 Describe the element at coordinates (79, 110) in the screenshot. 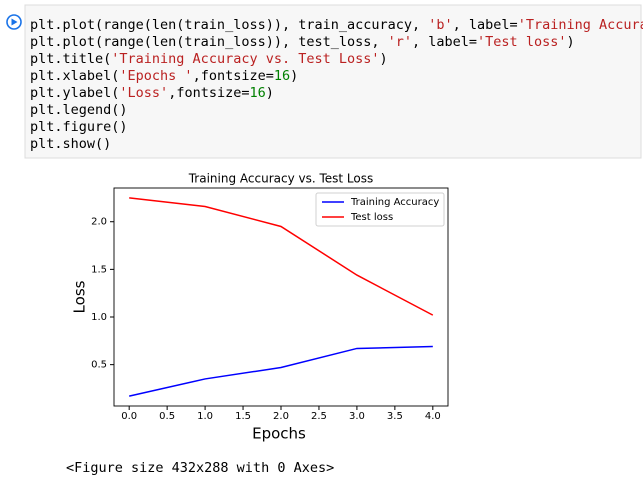

I see `code-line: plt.legend()` at that location.